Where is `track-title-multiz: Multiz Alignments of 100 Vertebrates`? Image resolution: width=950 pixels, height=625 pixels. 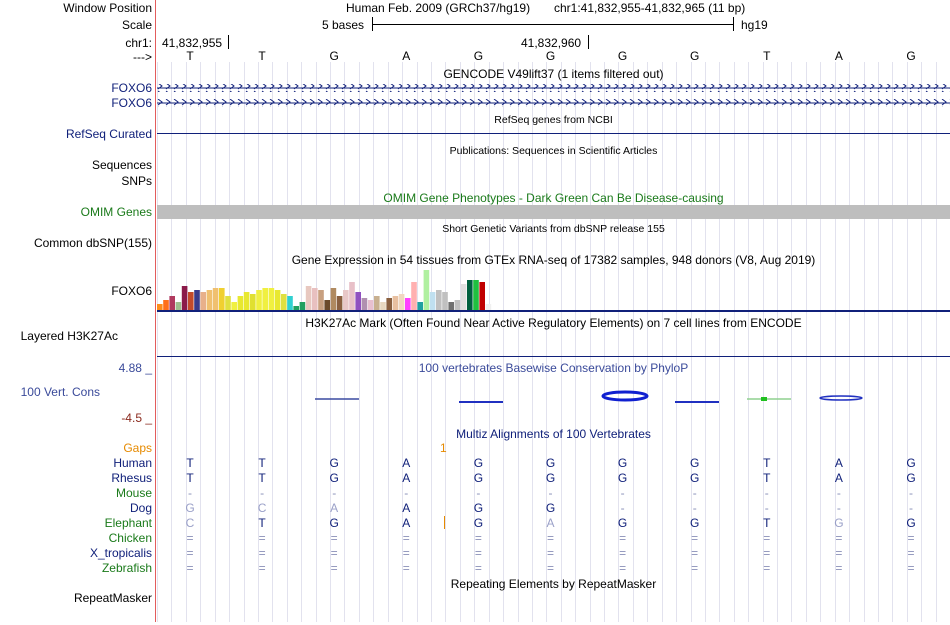
track-title-multiz: Multiz Alignments of 100 Vertebrates is located at coordinates (553, 434).